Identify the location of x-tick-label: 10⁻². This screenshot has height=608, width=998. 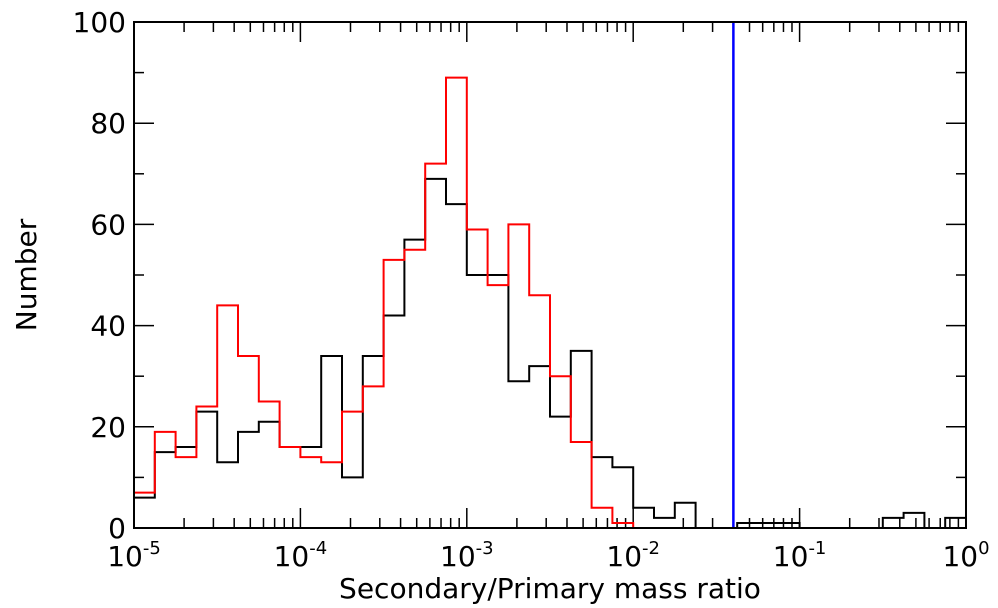
(633, 555).